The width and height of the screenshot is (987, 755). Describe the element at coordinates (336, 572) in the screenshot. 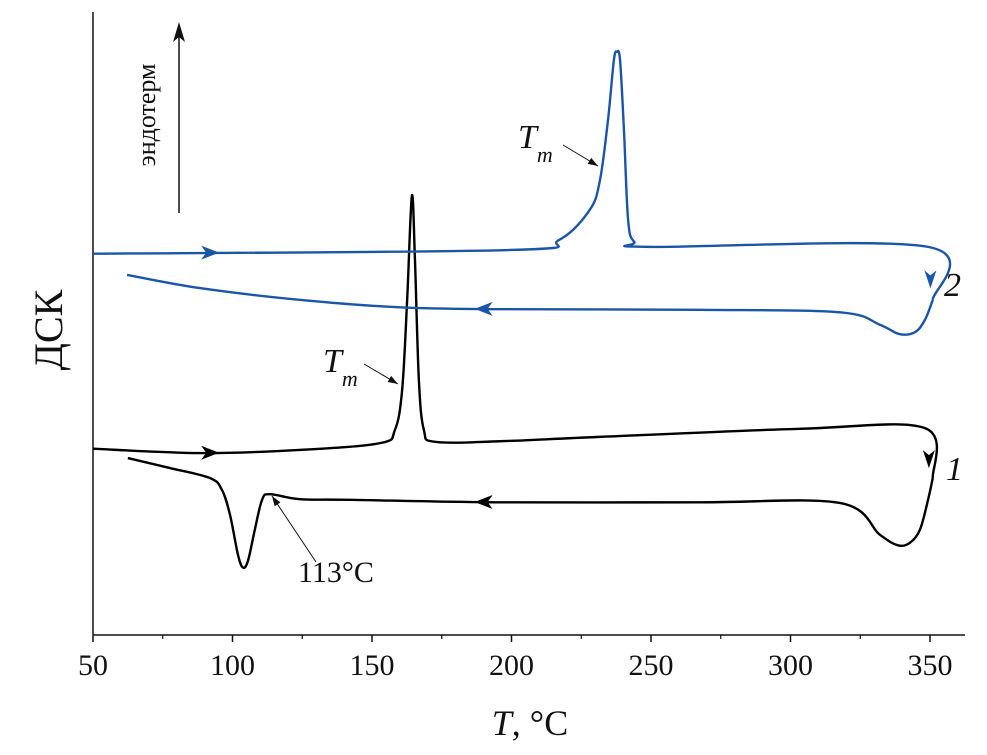

I see `crystallization-label: 113°C` at that location.